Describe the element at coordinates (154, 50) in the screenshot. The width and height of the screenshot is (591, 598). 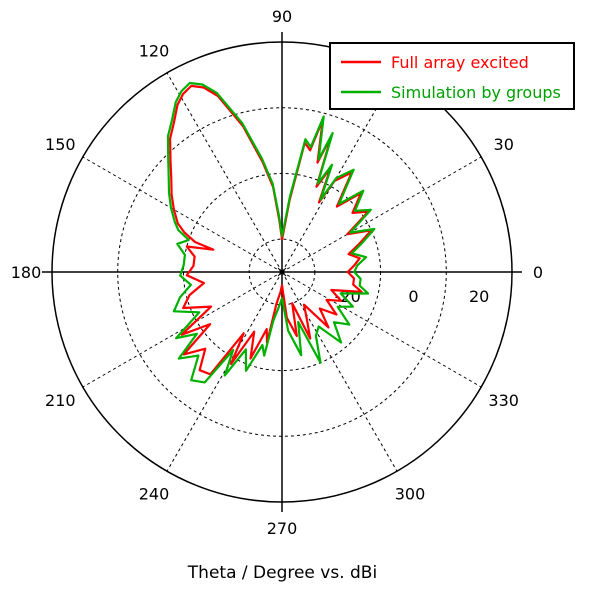
I see `angle-tick-label: 120` at that location.